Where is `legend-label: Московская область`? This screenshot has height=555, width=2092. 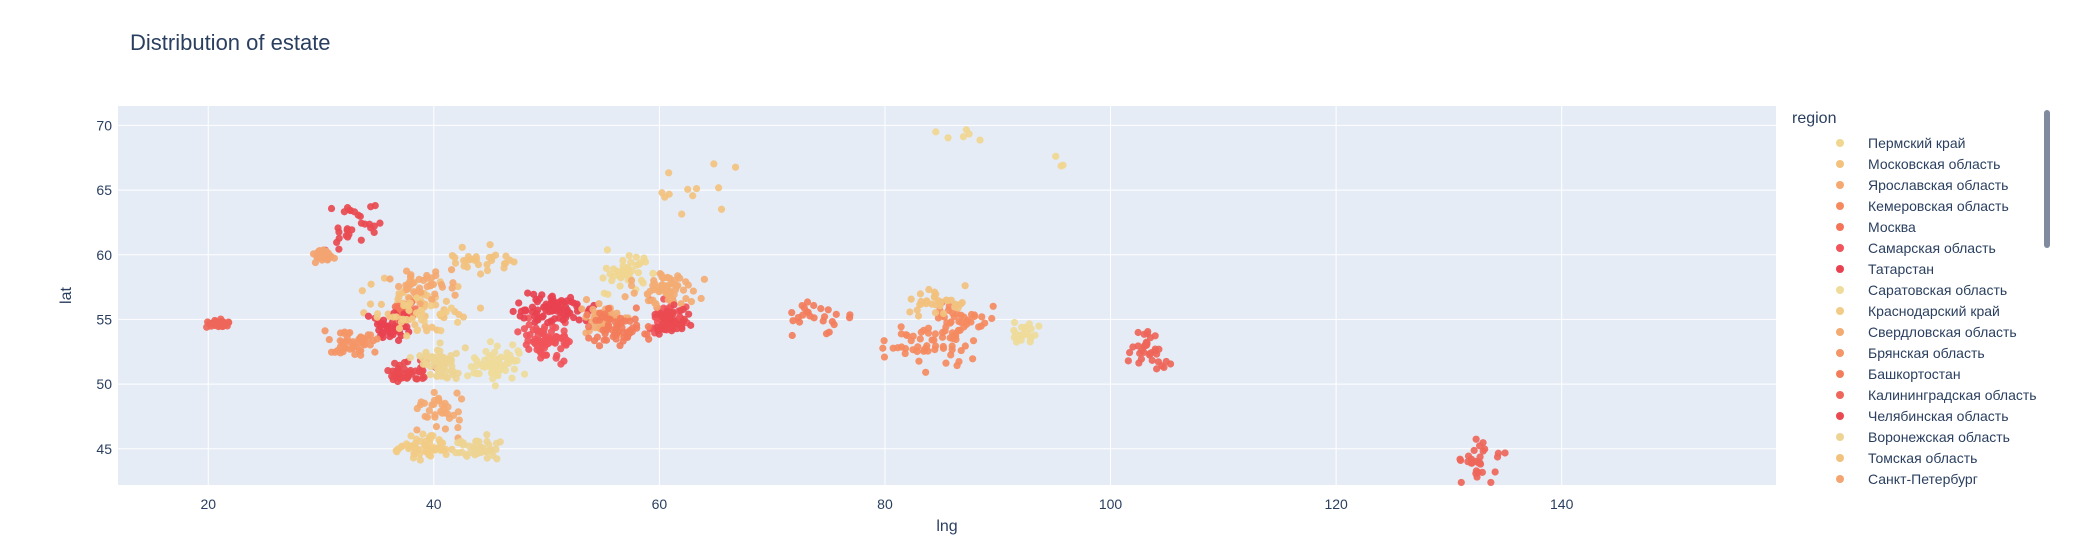 legend-label: Московская область is located at coordinates (1934, 163).